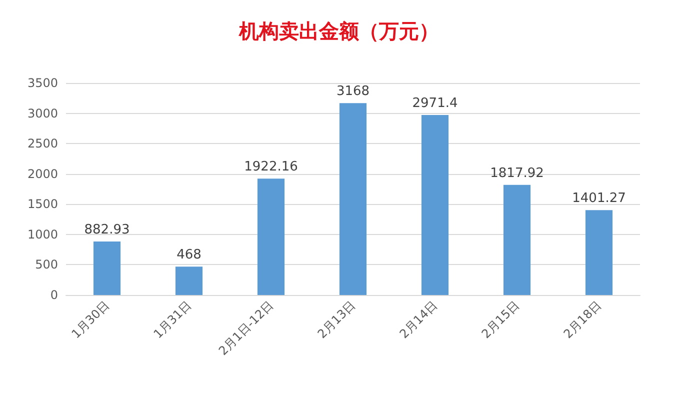 Image resolution: width=678 pixels, height=413 pixels. I want to click on y-tick-label: 3000, so click(42, 113).